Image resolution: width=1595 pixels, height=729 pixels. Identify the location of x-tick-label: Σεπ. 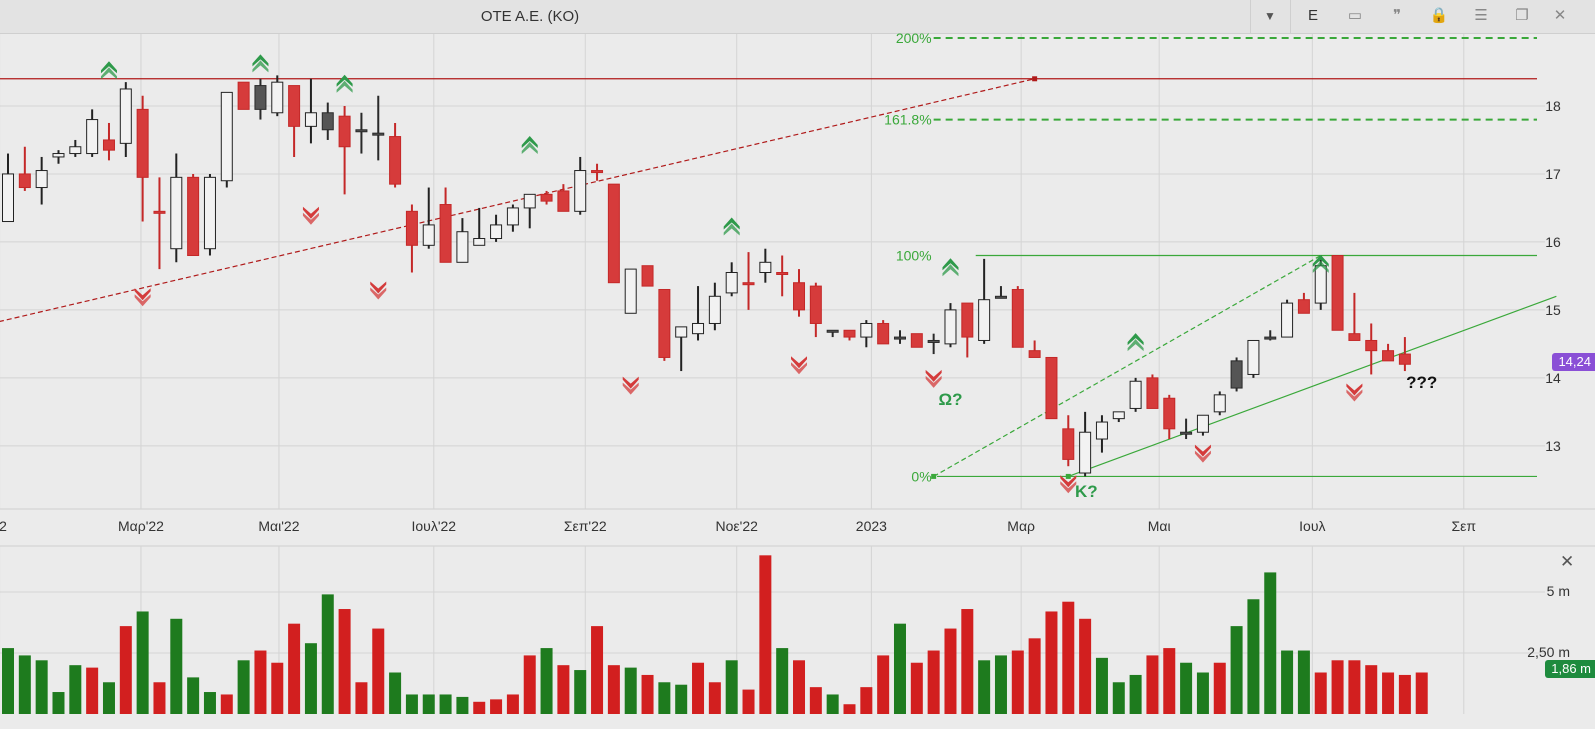
(1464, 526).